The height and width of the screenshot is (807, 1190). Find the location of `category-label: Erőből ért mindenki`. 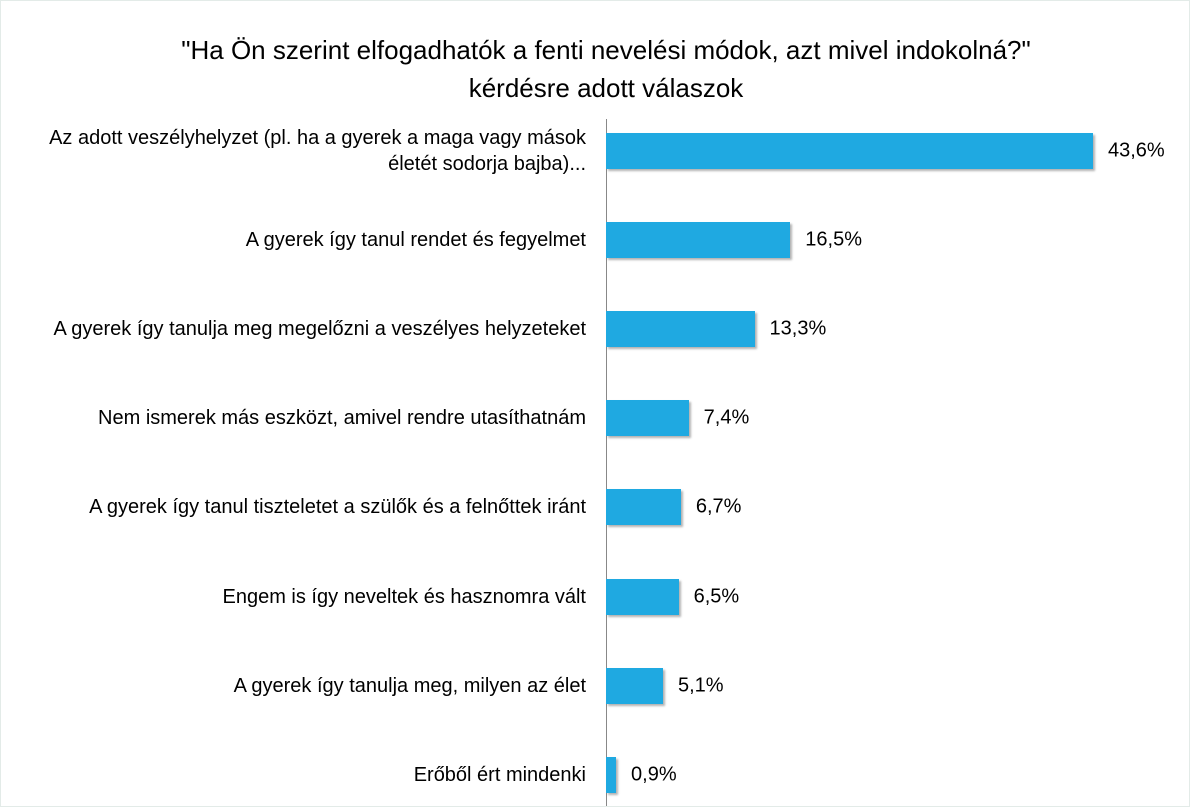

category-label: Erőből ért mindenki is located at coordinates (499, 774).